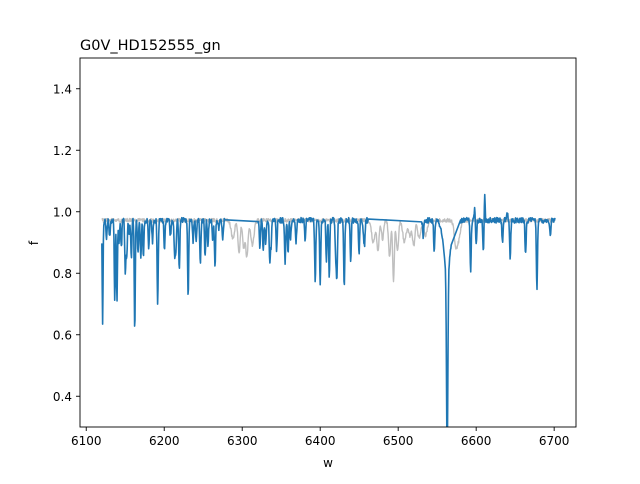  What do you see at coordinates (476, 441) in the screenshot?
I see `x-tick-label: 6600` at bounding box center [476, 441].